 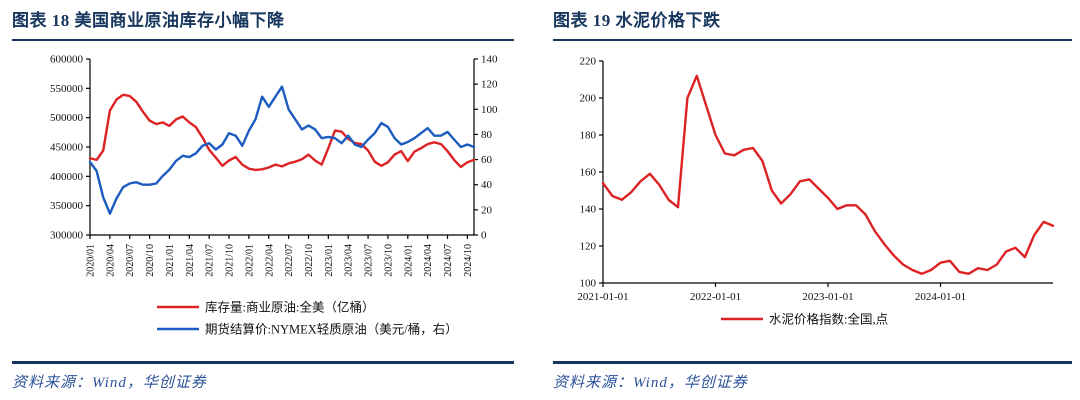 What do you see at coordinates (190, 260) in the screenshot?
I see `svg-text: 2021/04` at bounding box center [190, 260].